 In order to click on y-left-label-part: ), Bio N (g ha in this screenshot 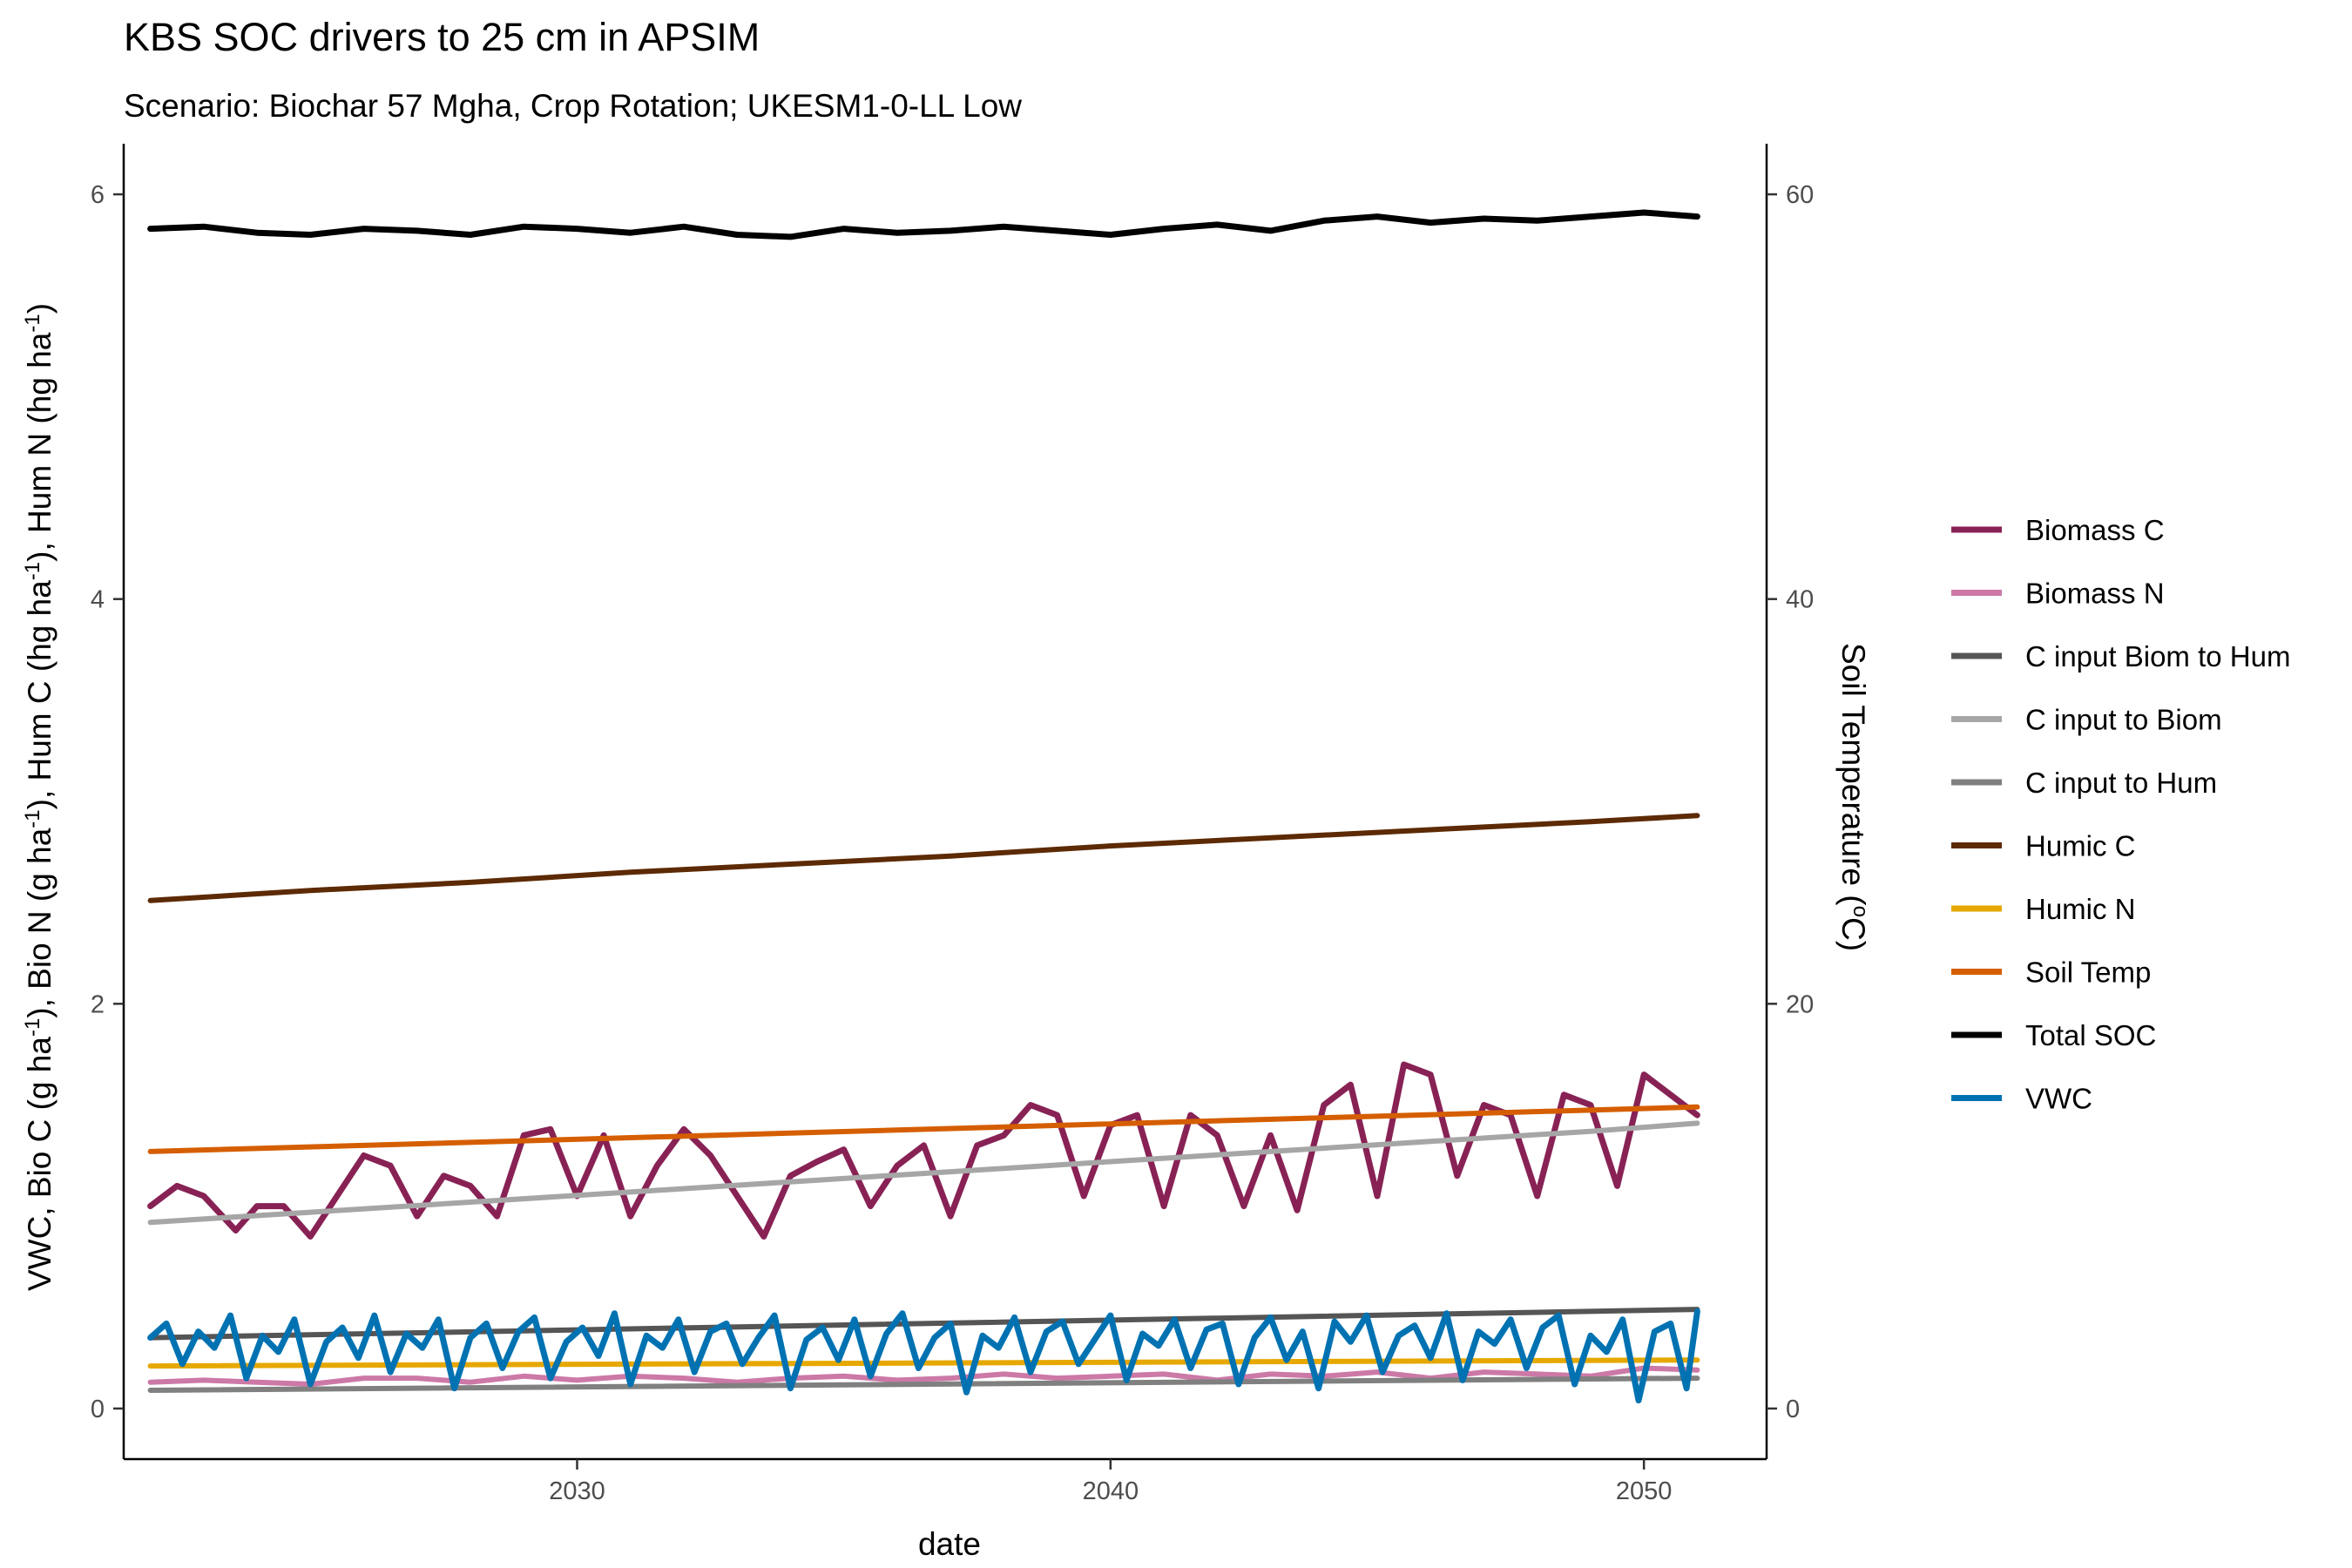, I will do `click(40, 923)`.